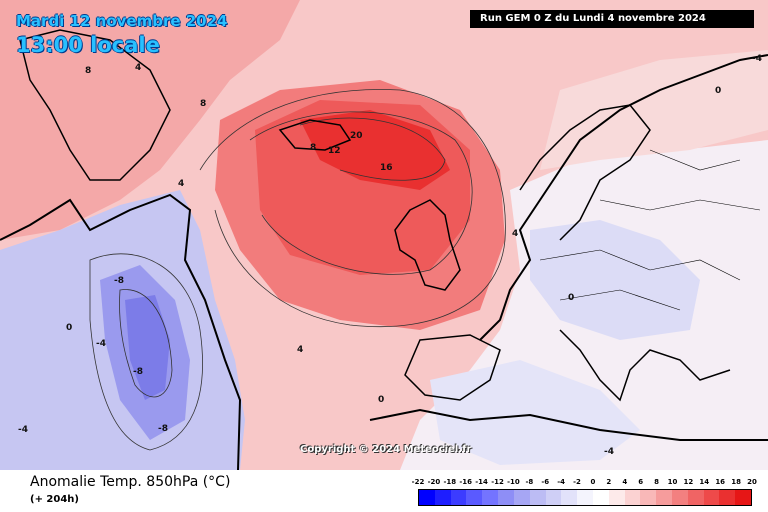  I want to click on mediterranean-cold-patch, so click(535, 412).